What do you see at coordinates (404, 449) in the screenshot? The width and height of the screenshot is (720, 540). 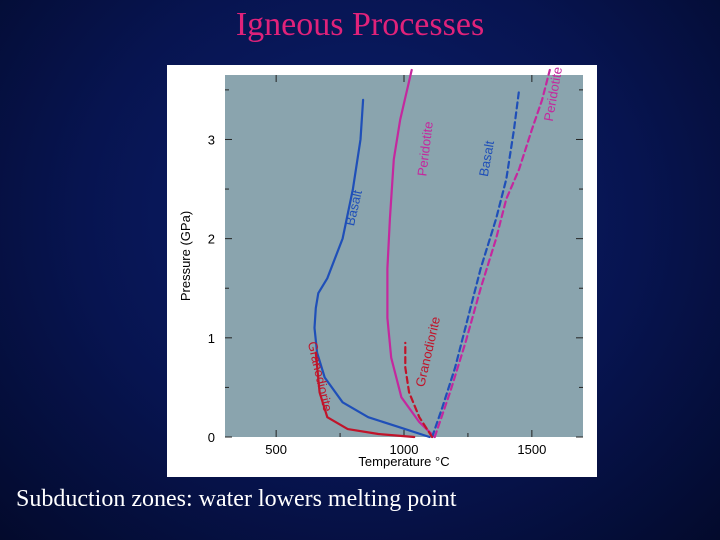 I see `x-tick-label: 1000` at bounding box center [404, 449].